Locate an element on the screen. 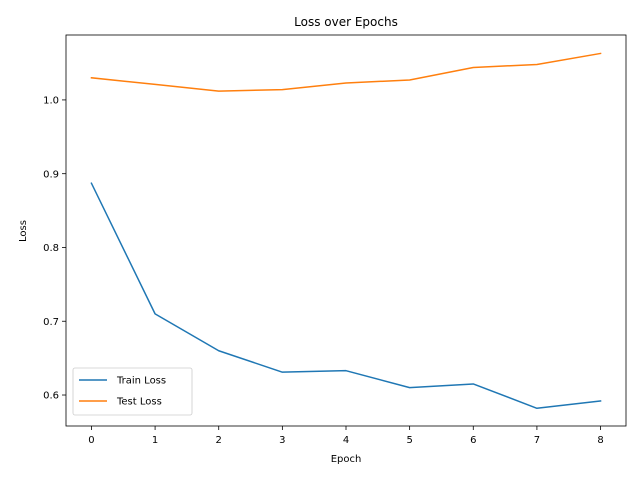  x-tick-label: 1 is located at coordinates (155, 440).